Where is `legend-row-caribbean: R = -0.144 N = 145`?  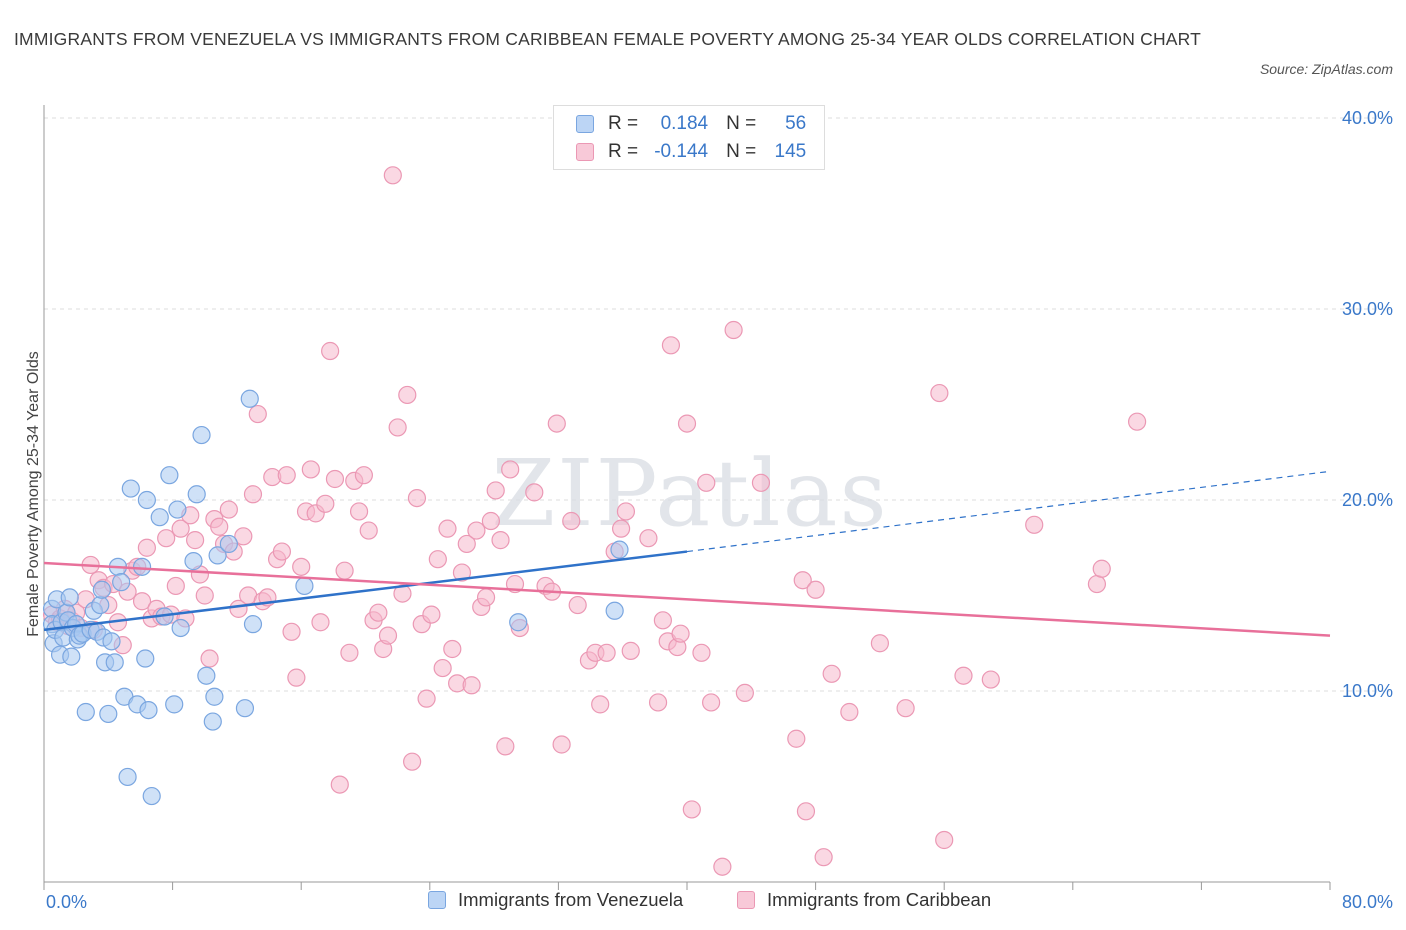
legend-row-caribbean: R = -0.144 N = 145 is located at coordinates (691, 152).